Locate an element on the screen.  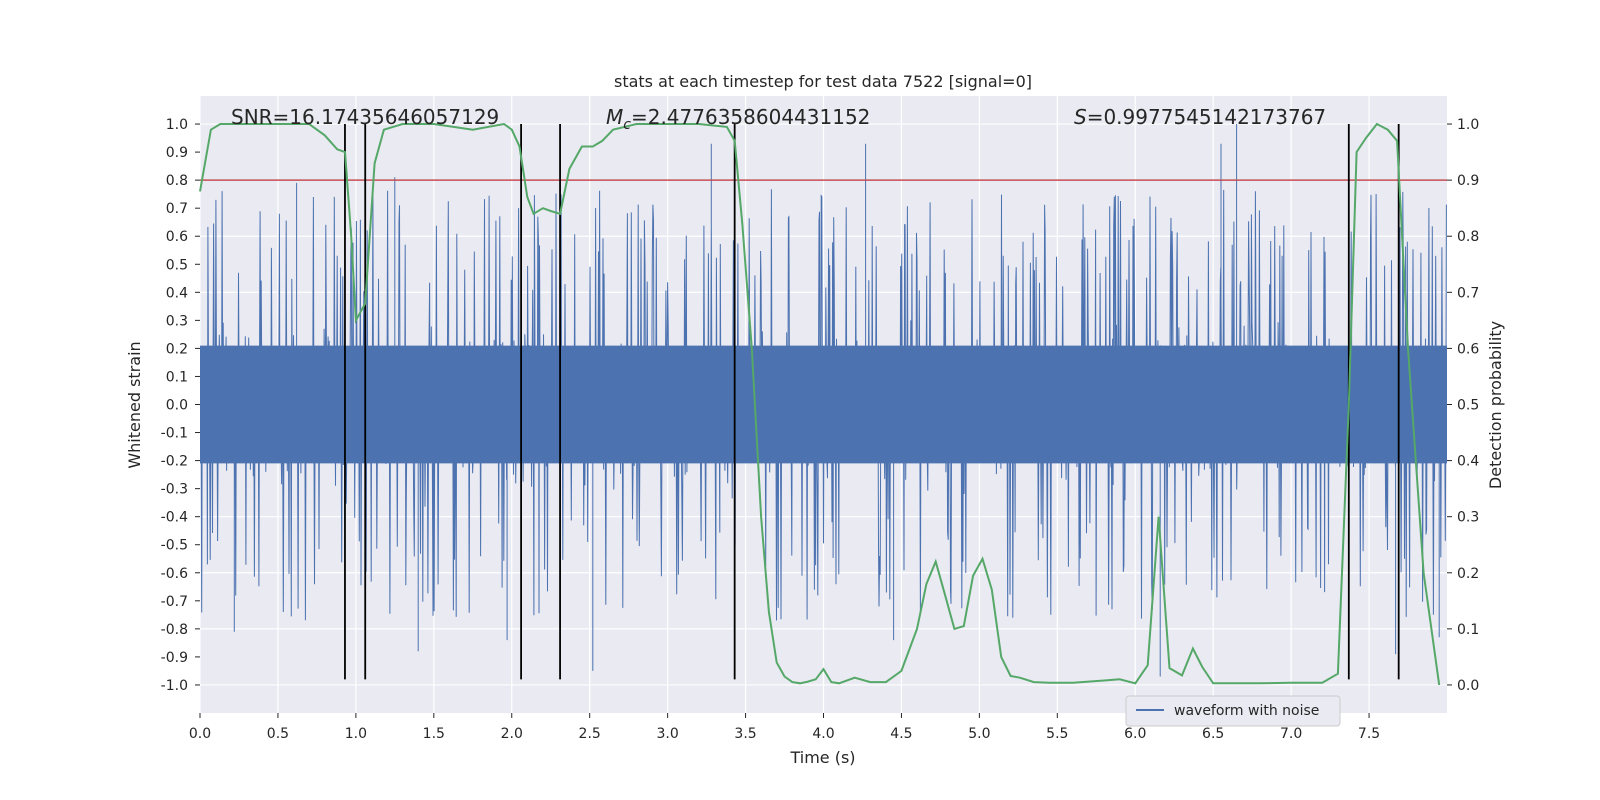
y-tick-label: 0.1 is located at coordinates (177, 377).